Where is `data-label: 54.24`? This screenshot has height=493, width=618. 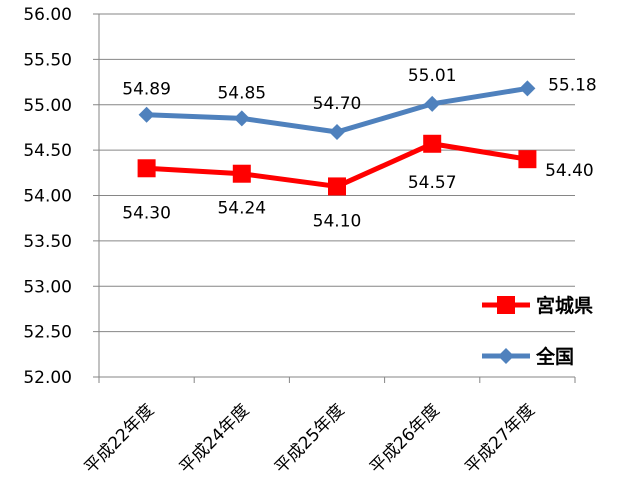
data-label: 54.24 is located at coordinates (241, 209).